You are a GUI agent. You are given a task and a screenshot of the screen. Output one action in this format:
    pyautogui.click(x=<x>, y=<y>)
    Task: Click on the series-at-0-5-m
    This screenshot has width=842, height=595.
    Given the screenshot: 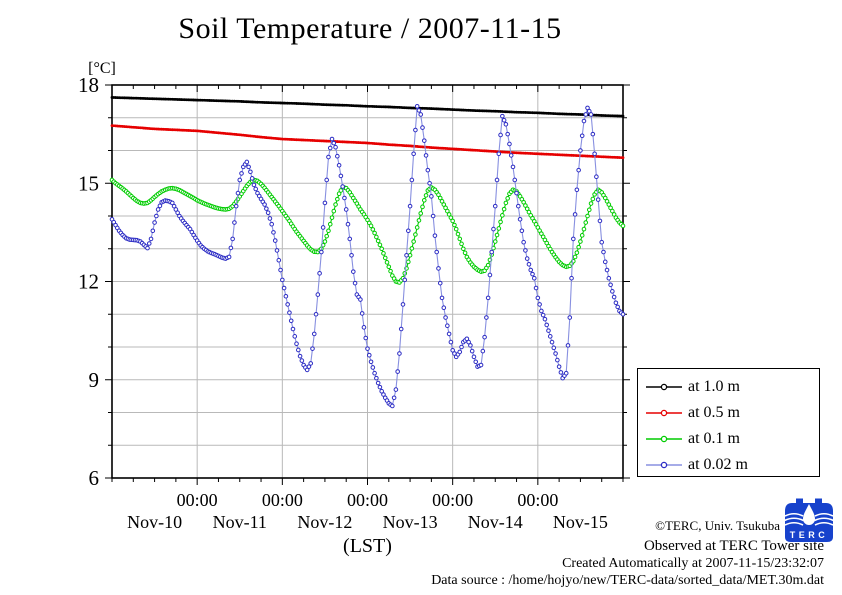 What is the action you would take?
    pyautogui.click(x=367, y=142)
    